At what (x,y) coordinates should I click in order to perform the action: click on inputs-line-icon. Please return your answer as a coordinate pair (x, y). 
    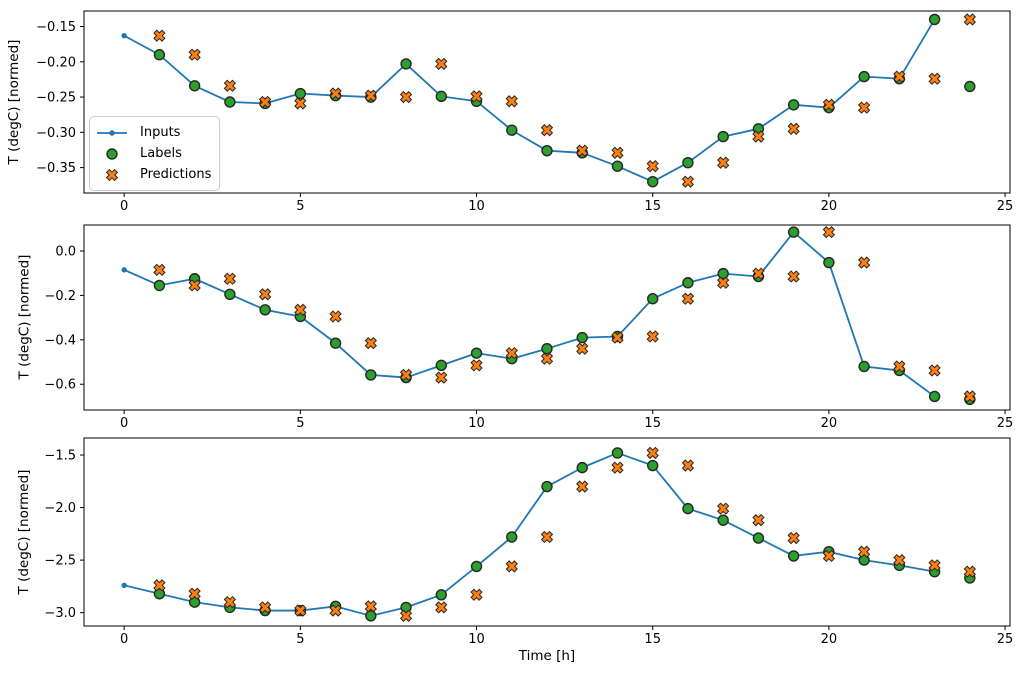
    Looking at the image, I should click on (112, 132).